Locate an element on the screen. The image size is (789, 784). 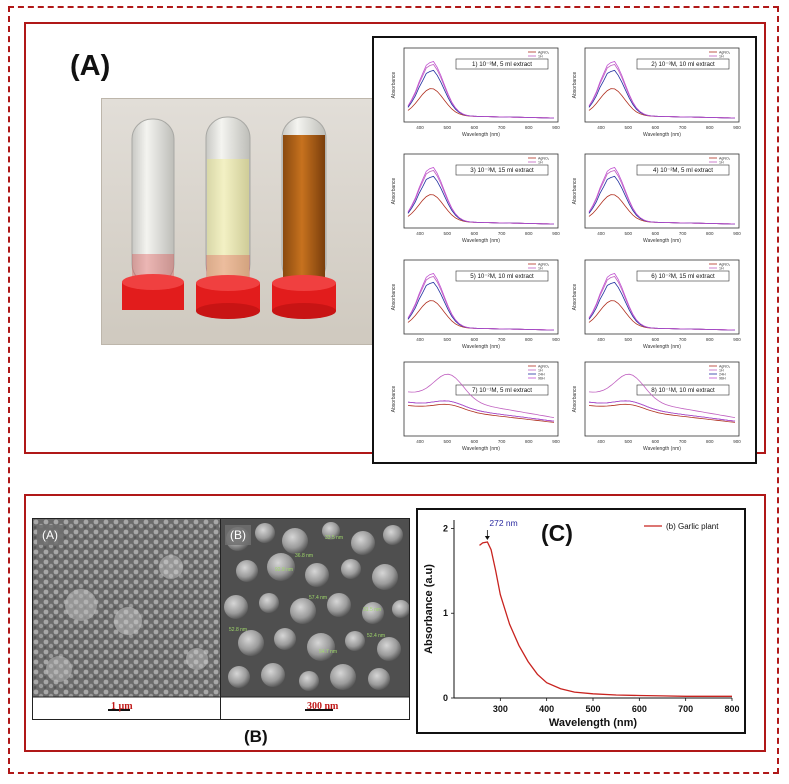
spectra-caption: 8) 10⁻¹M, 10 ml extract is located at coordinates (683, 390).